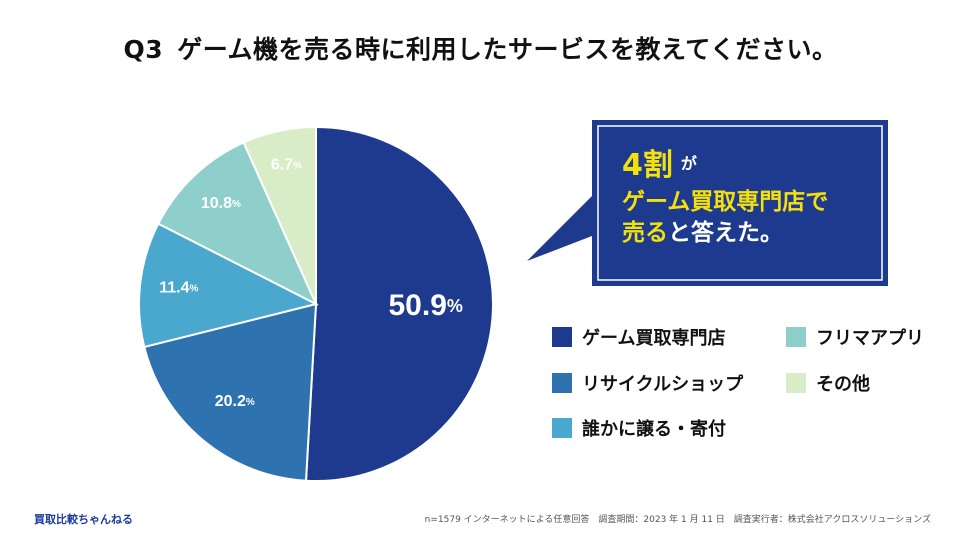 The height and width of the screenshot is (540, 961). I want to click on question-number: Q3, so click(143, 49).